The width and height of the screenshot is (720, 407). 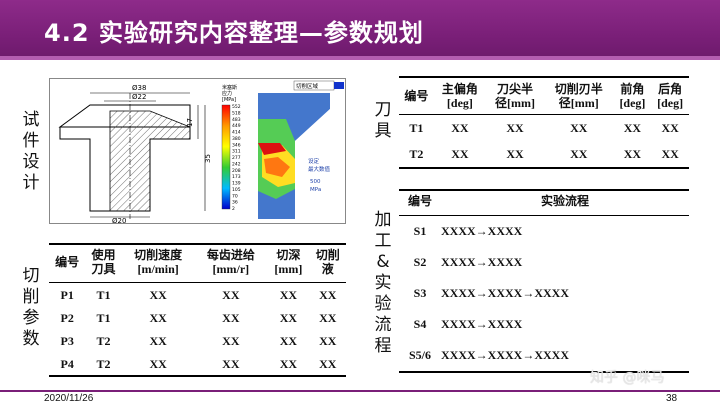 What do you see at coordinates (236, 177) in the screenshot?
I see `legend-value: 173` at bounding box center [236, 177].